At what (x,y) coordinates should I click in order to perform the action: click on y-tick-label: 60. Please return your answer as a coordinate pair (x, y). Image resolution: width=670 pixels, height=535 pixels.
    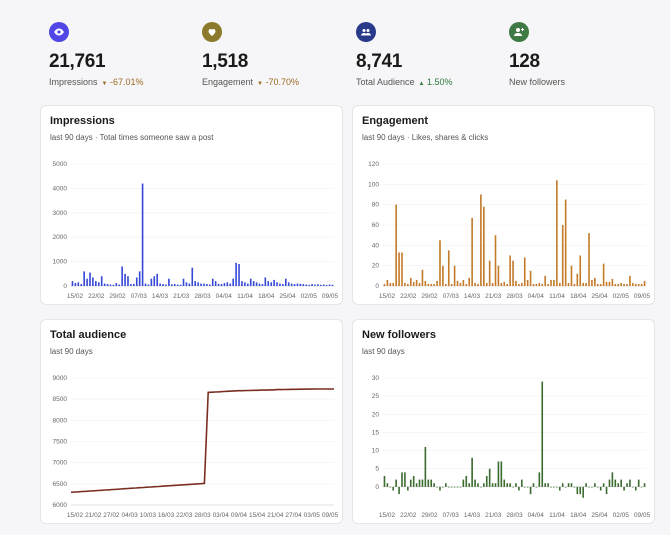
    Looking at the image, I should click on (376, 225).